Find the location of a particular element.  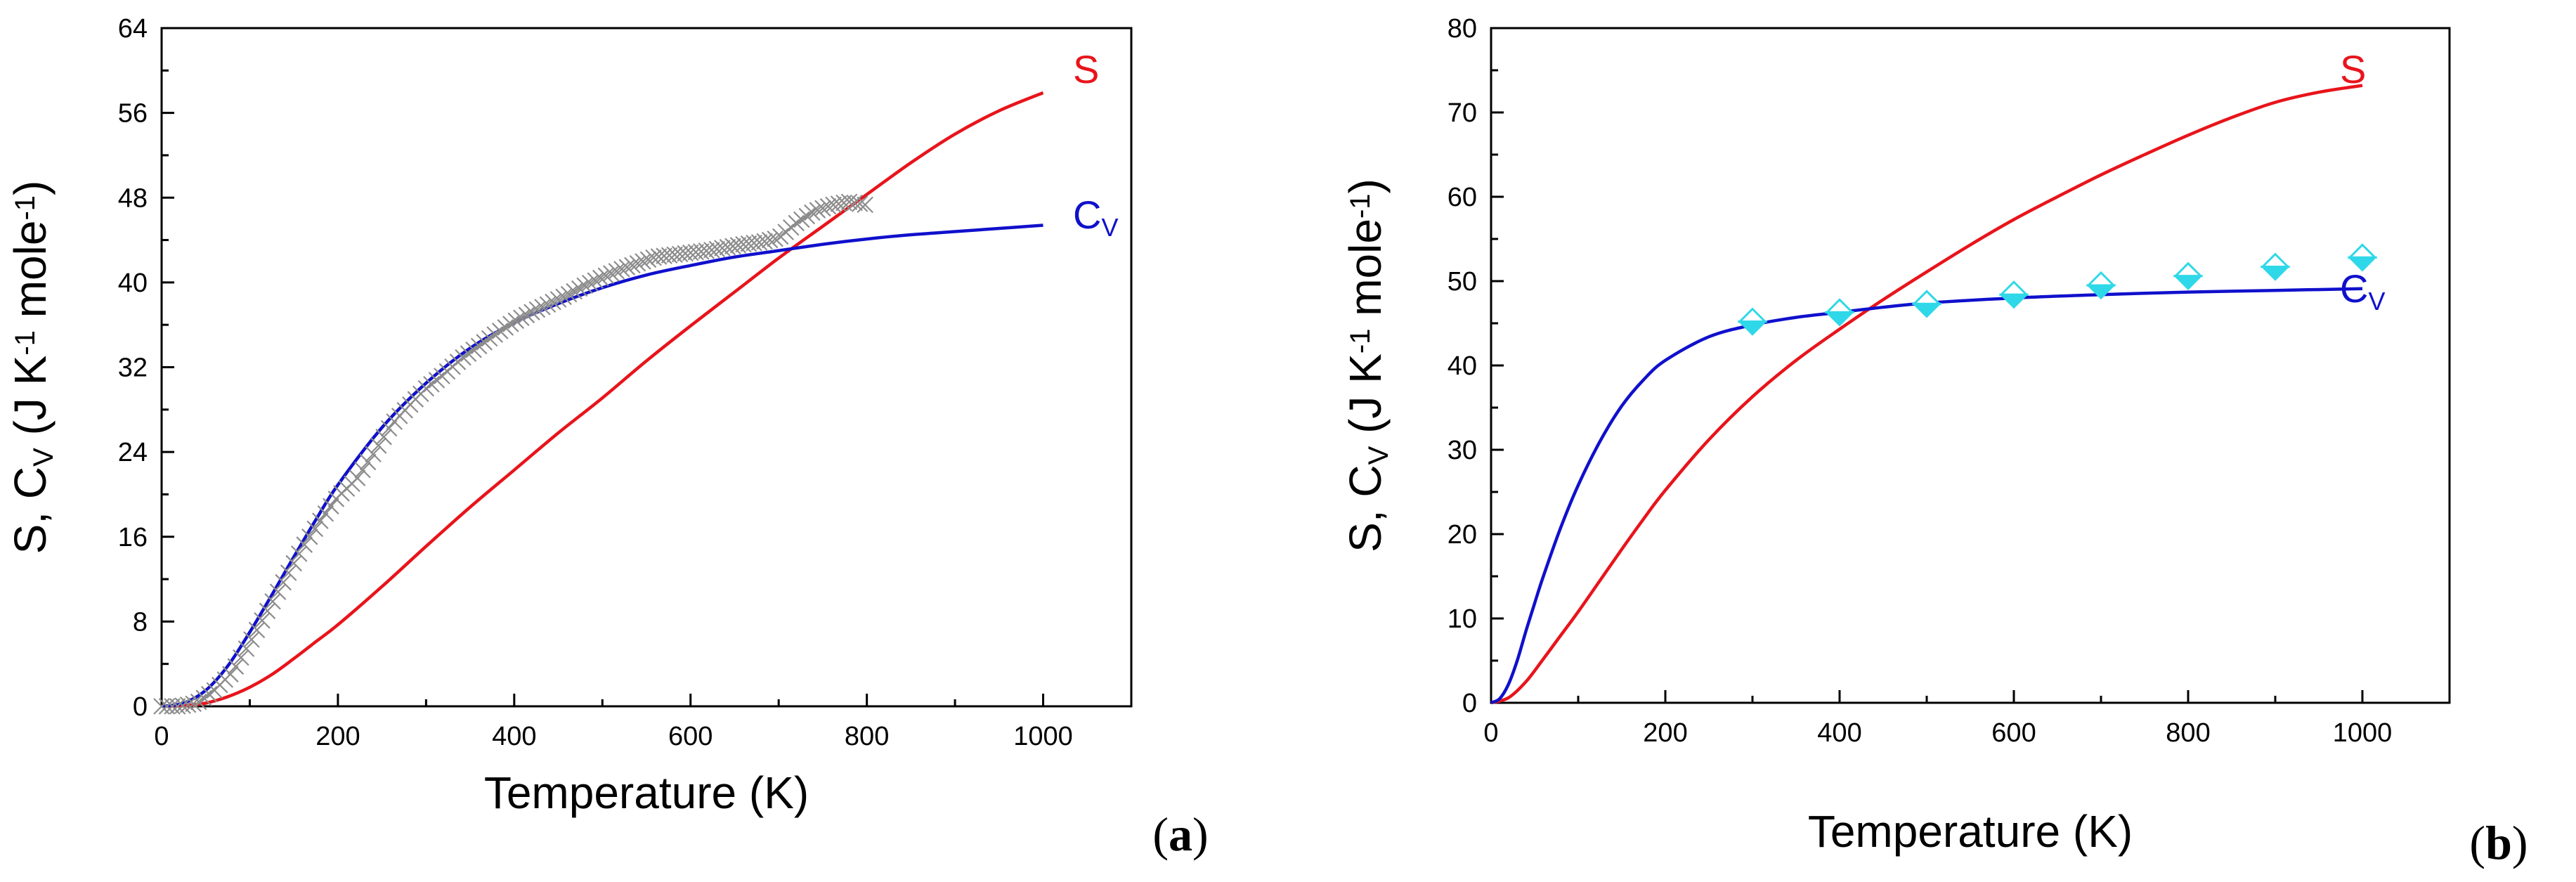

y-tick-label: 50 is located at coordinates (1462, 282).